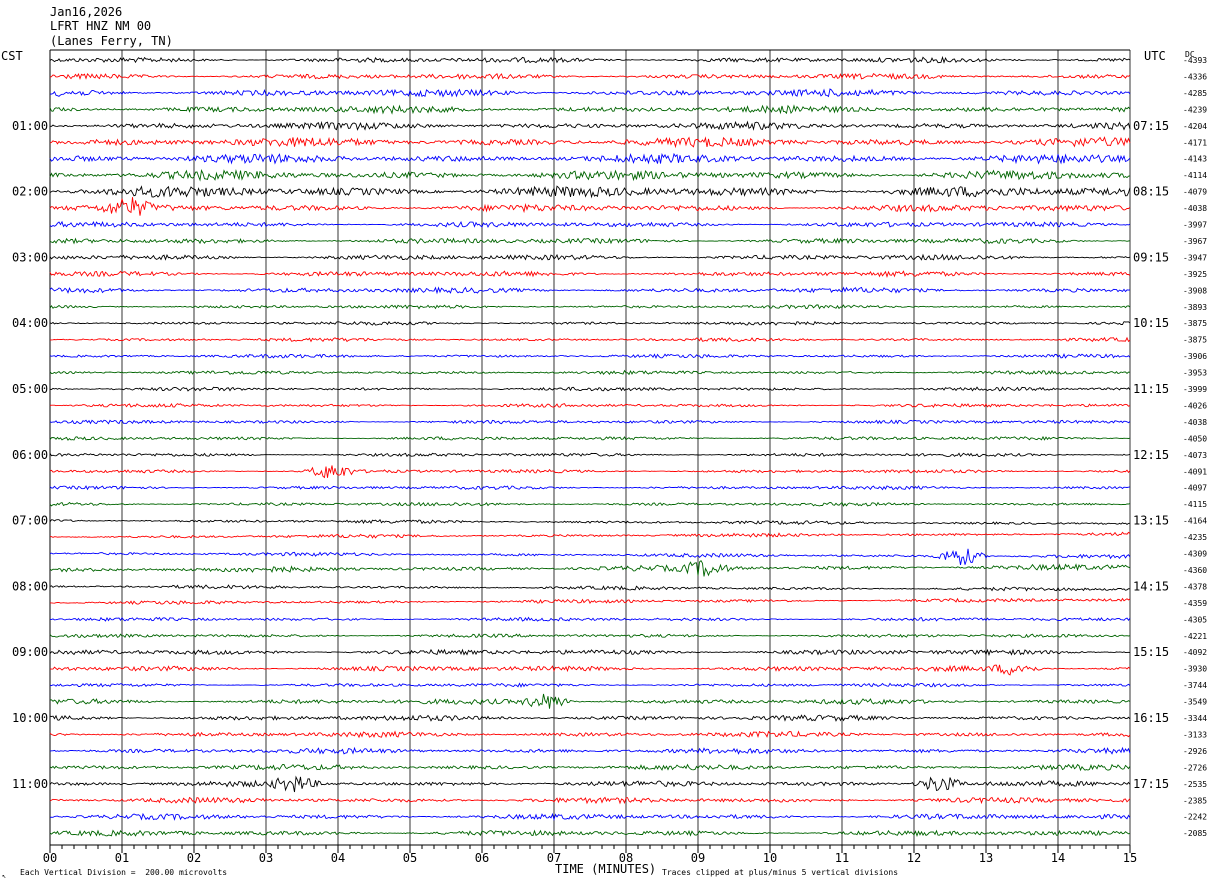 This screenshot has height=886, width=1210. Describe the element at coordinates (1195, 389) in the screenshot. I see `dc-offset-label: -3999` at that location.